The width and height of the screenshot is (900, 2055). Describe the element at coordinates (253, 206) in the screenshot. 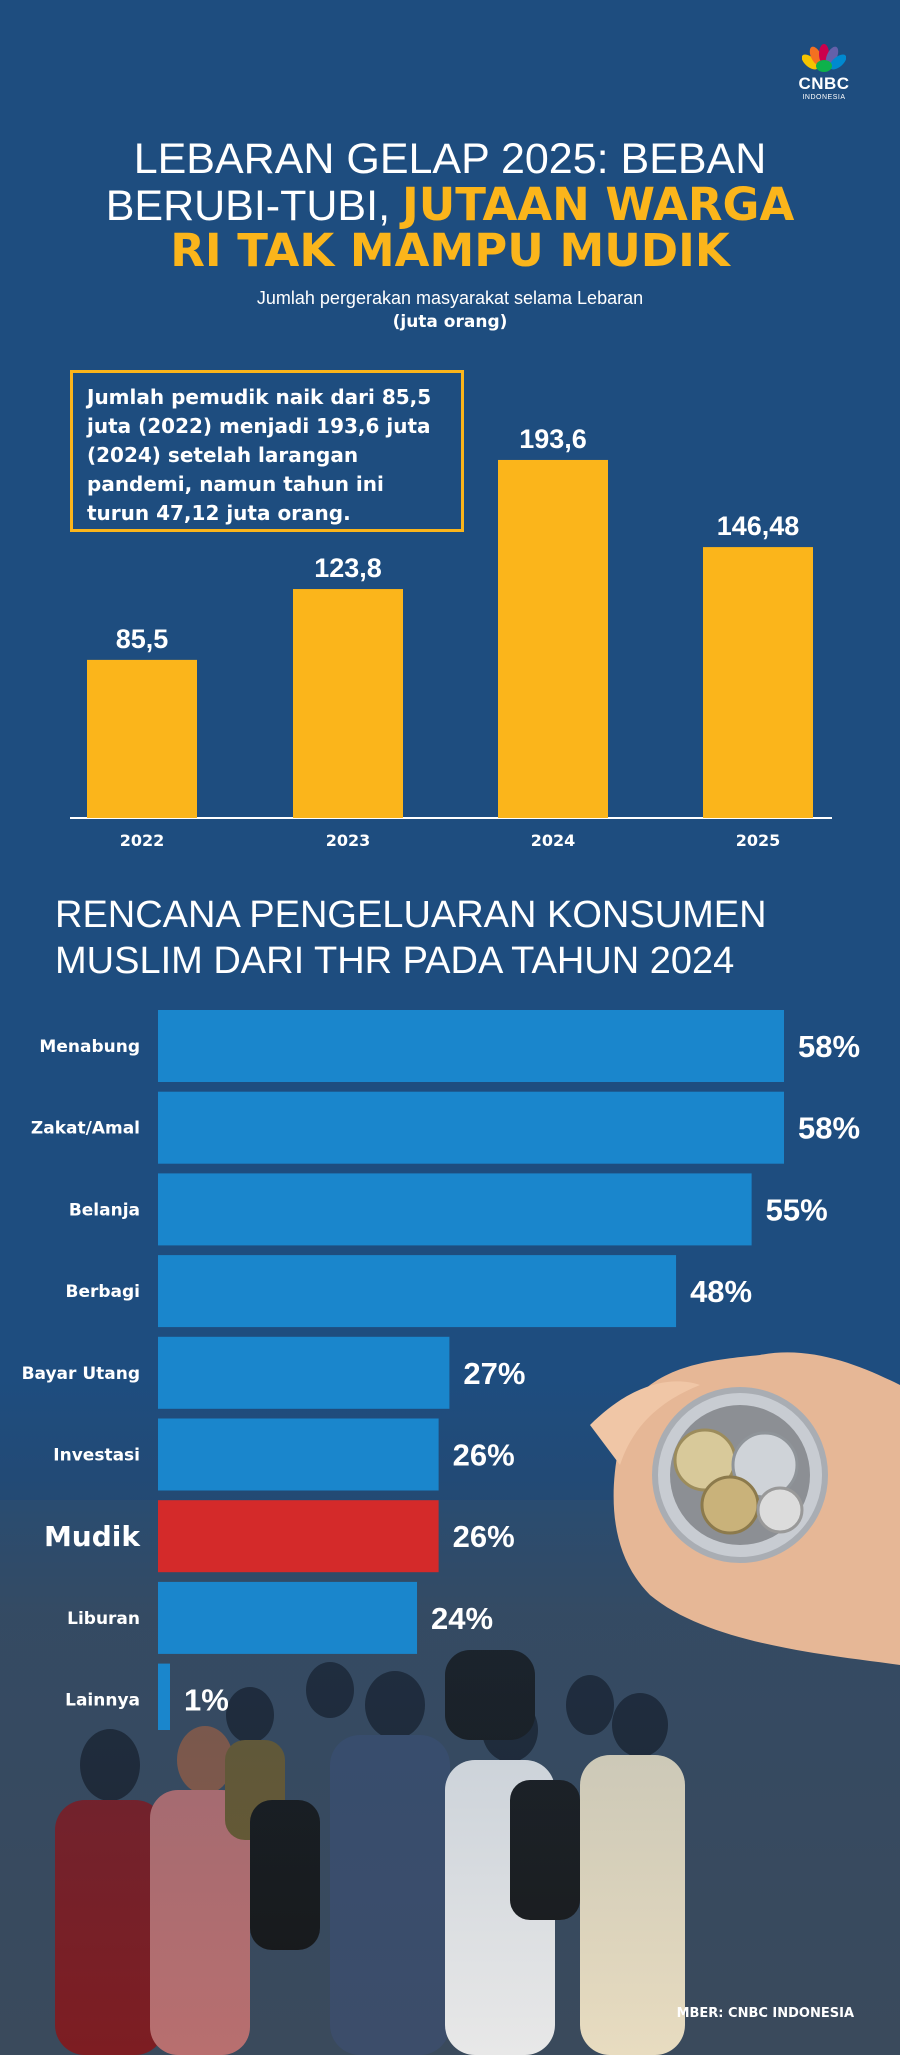

I see `headline-line-2-white: BERUBI-TUBI,` at that location.